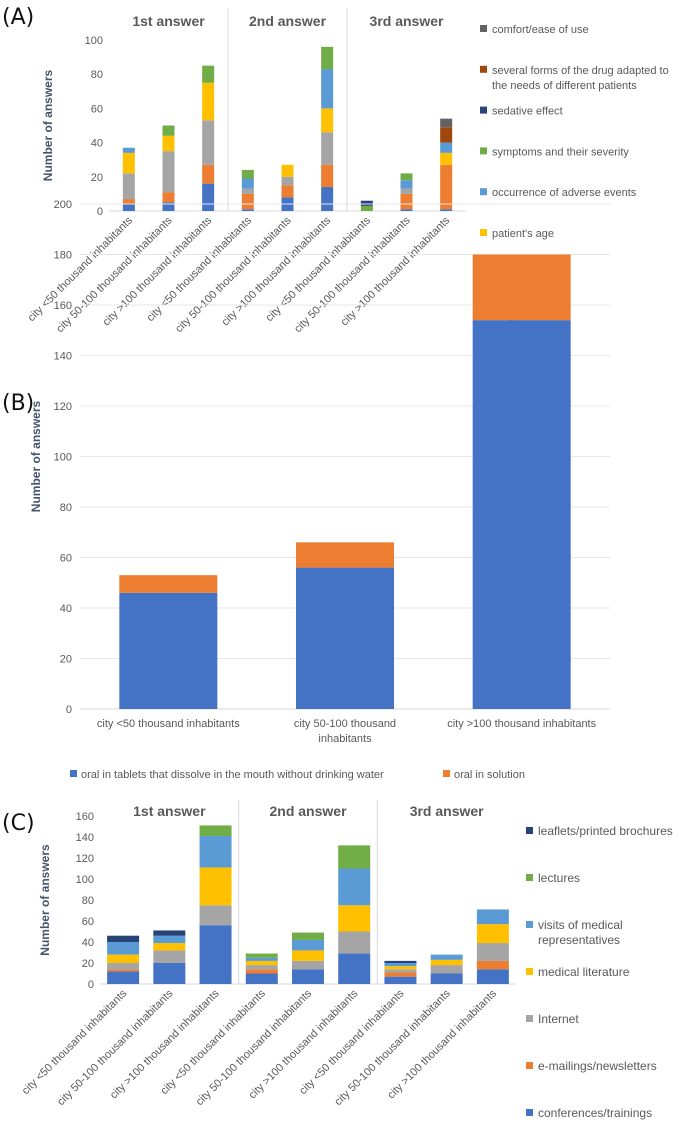 This screenshot has height=1134, width=699. Describe the element at coordinates (85, 817) in the screenshot. I see `y-tick-label: 160` at that location.